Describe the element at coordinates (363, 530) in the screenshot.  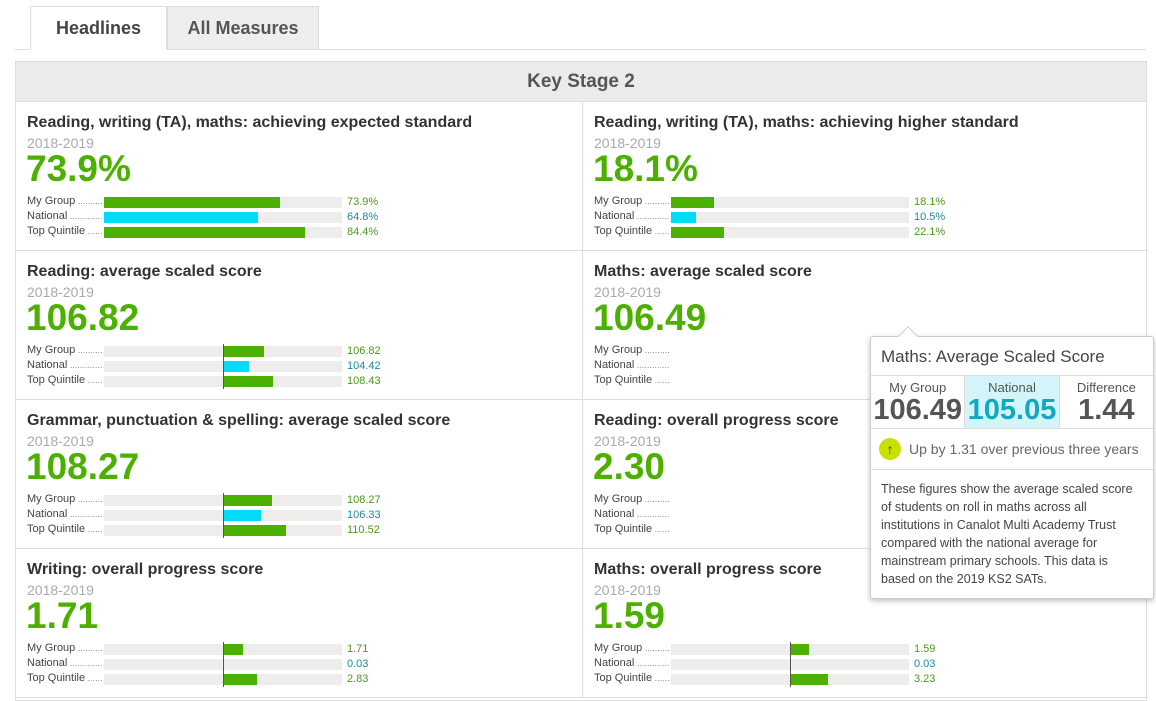
I see `bar-value: 110.52` at that location.